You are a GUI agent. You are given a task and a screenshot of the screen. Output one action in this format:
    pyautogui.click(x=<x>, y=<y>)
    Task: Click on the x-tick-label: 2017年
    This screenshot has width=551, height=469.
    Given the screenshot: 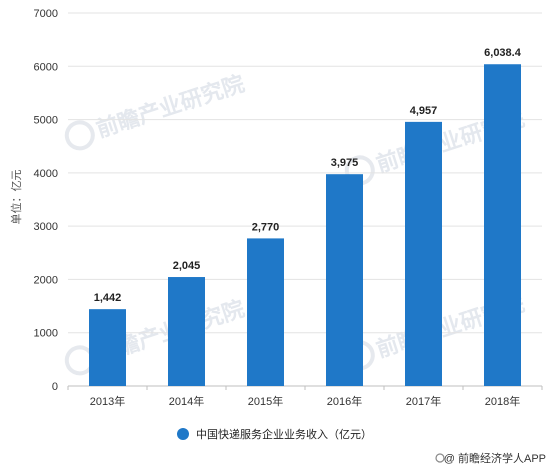 What is the action you would take?
    pyautogui.click(x=423, y=401)
    